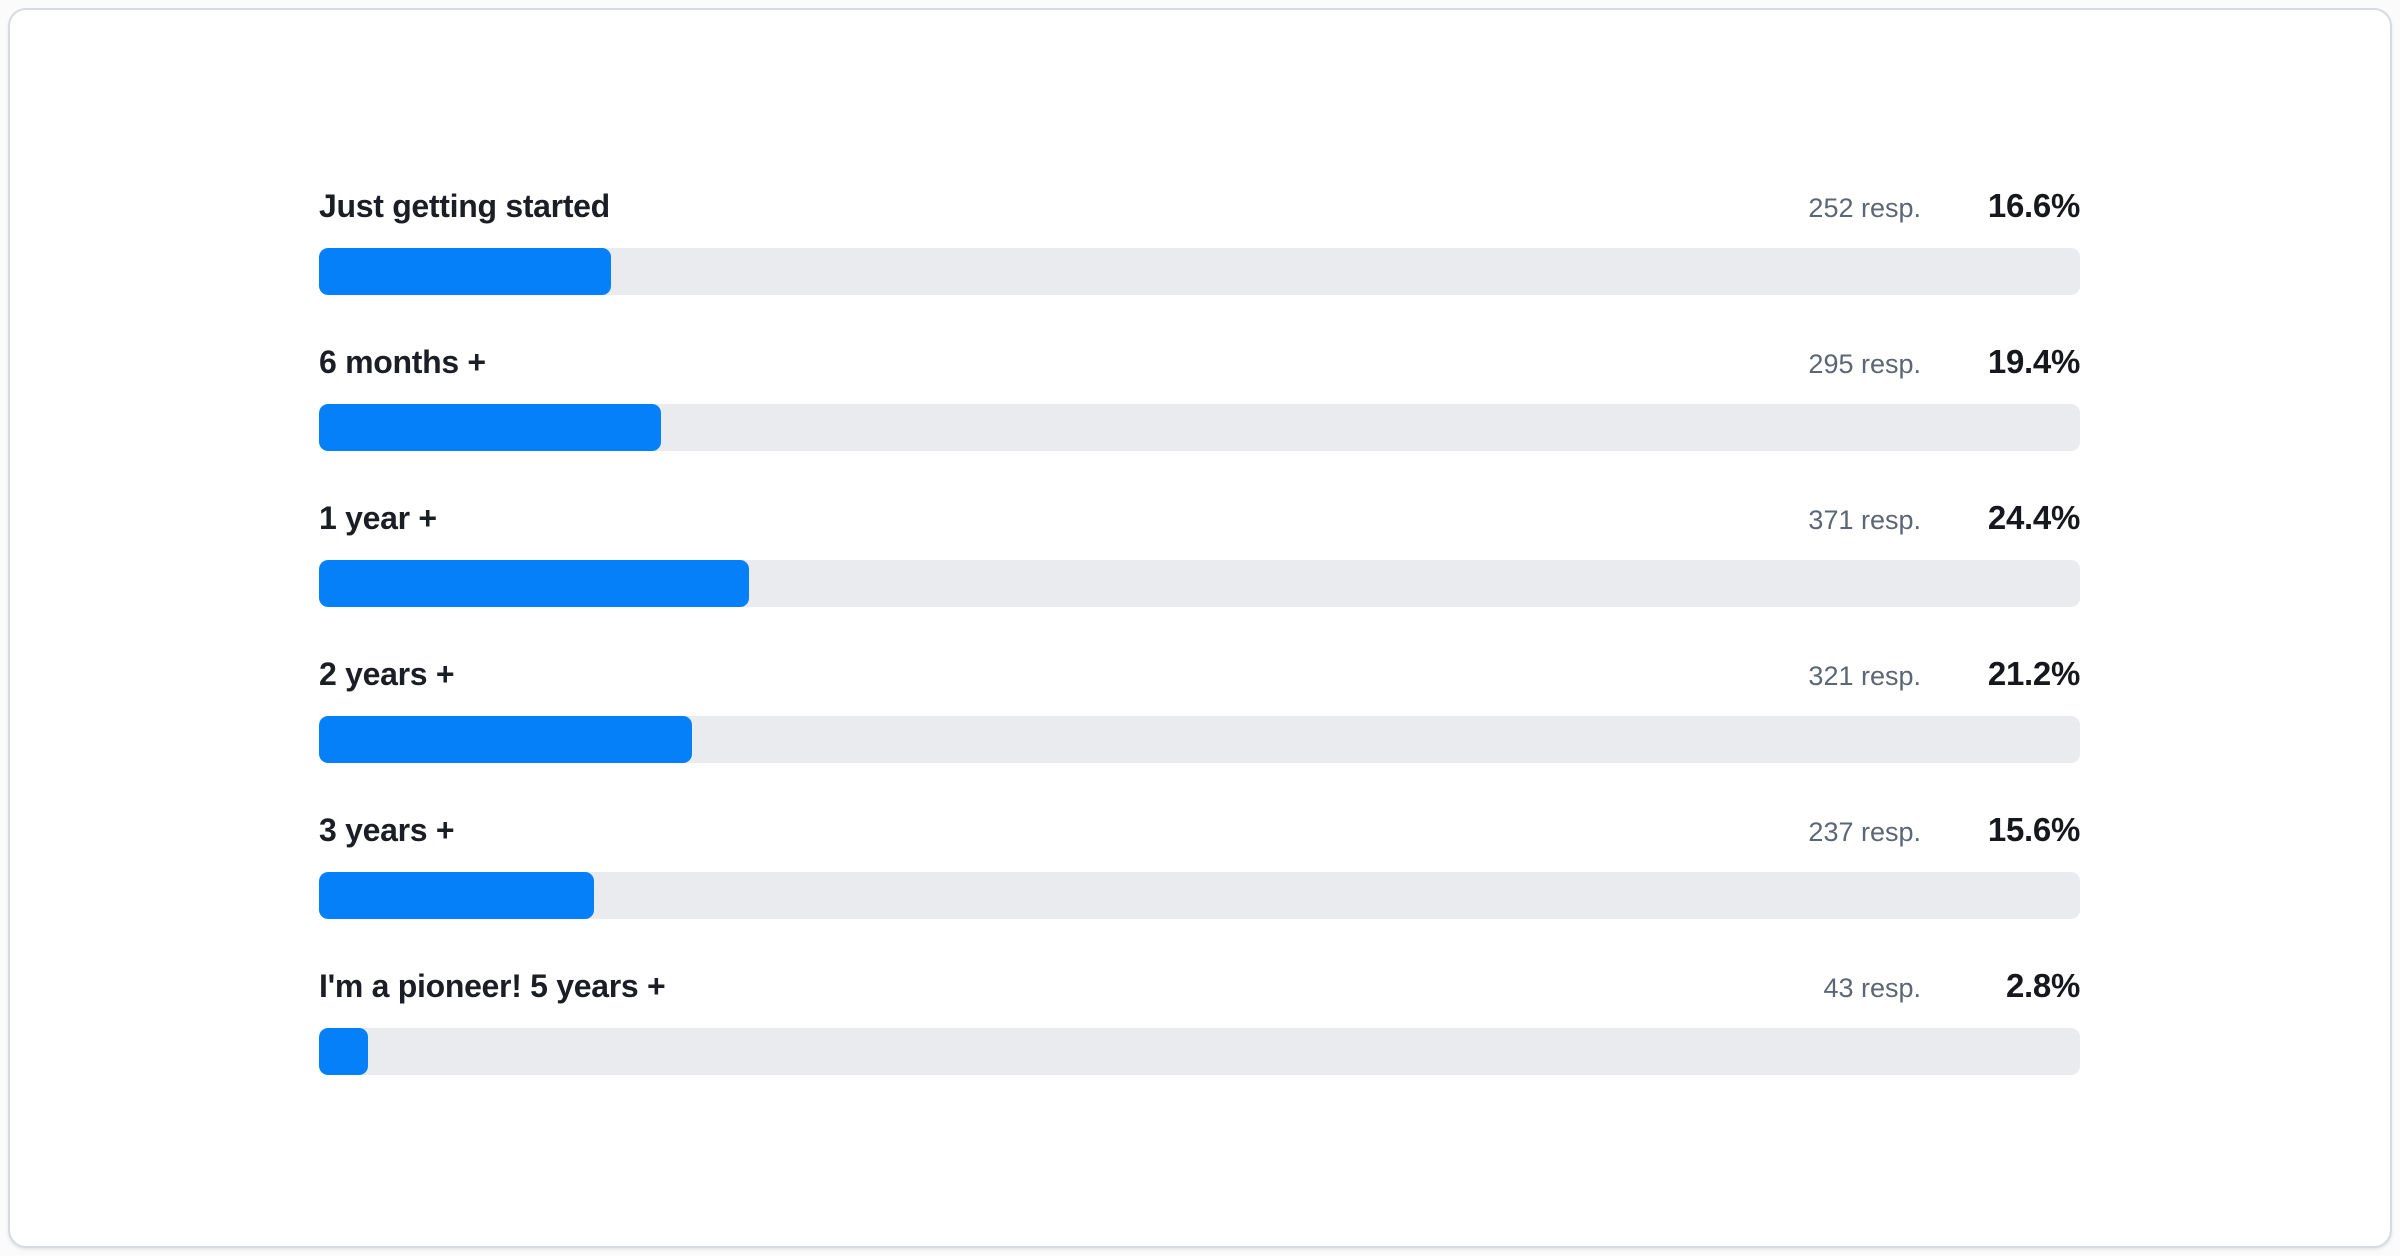  I want to click on percent-value: 2.8%, so click(2042, 985).